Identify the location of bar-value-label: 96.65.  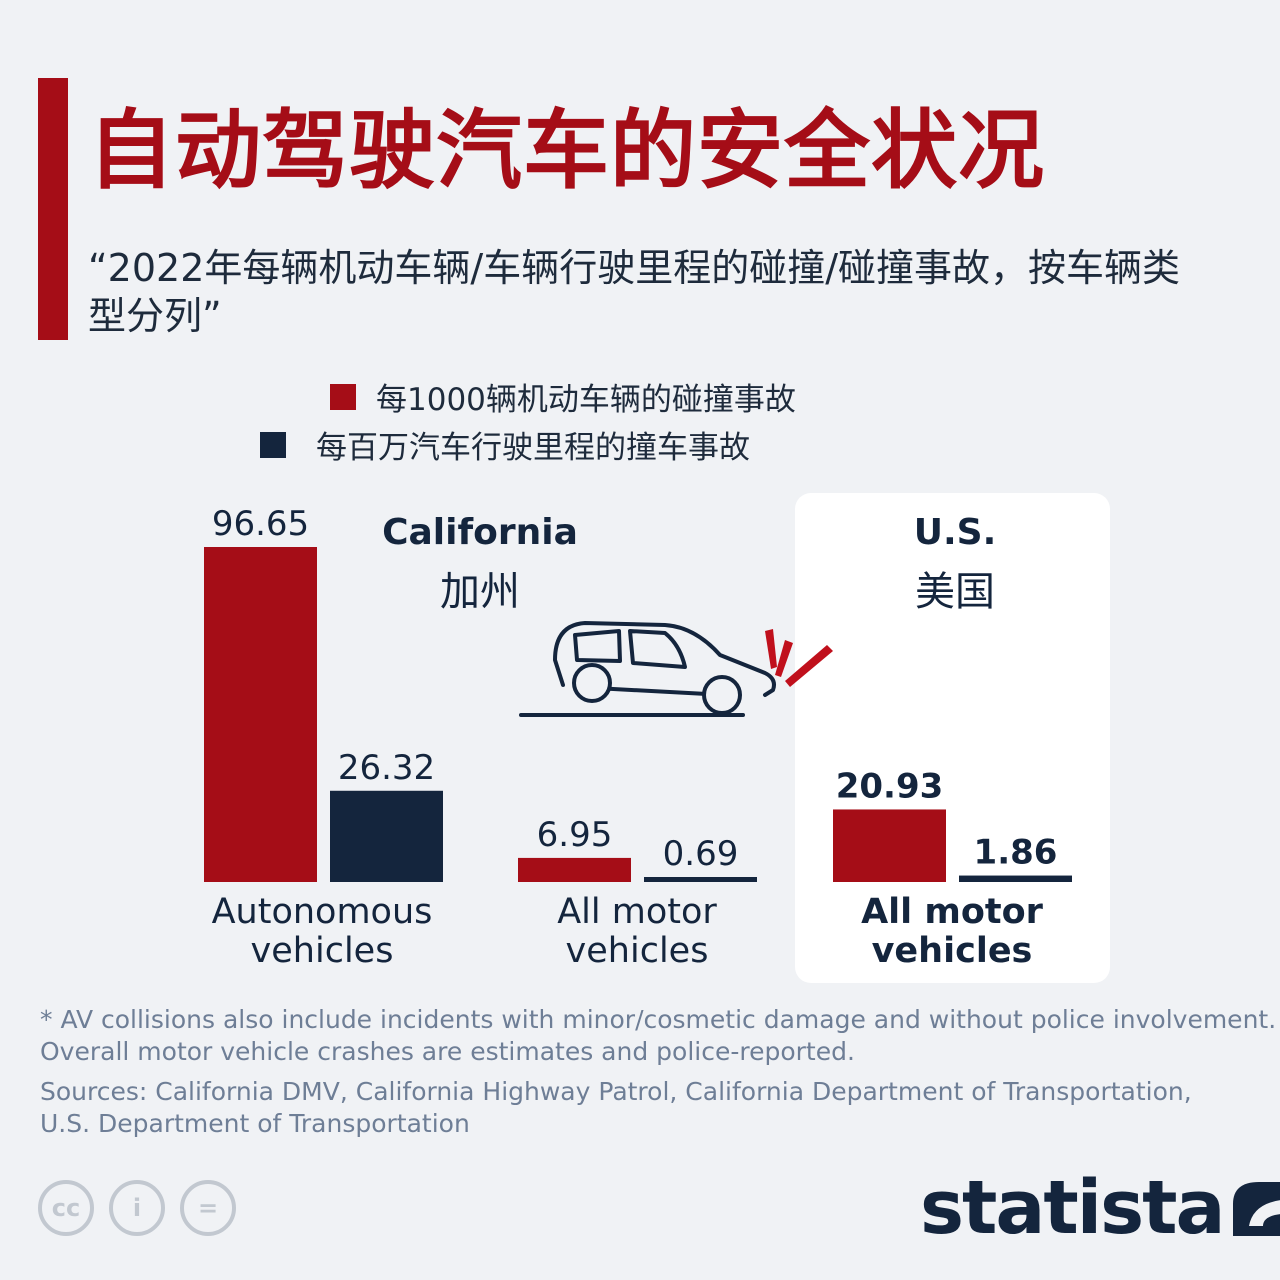
(260, 524).